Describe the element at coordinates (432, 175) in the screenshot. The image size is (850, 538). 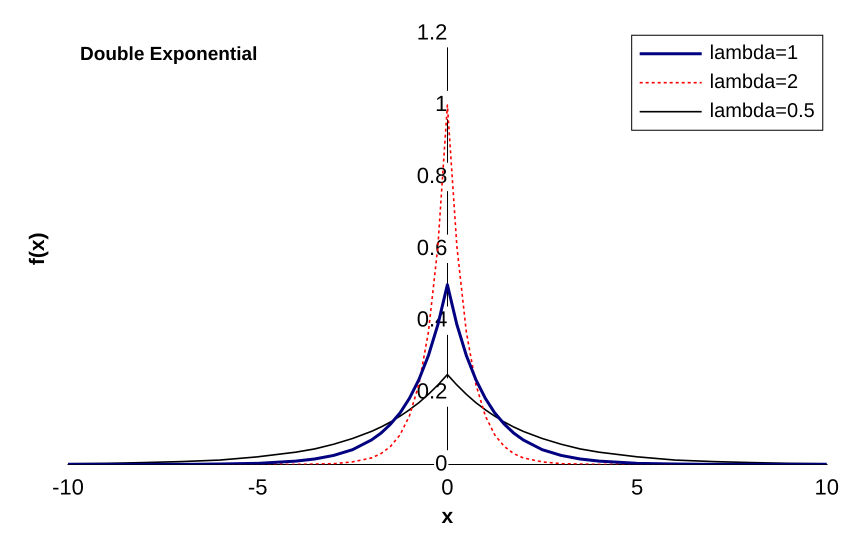
I see `y-tick-label: 0.8` at that location.